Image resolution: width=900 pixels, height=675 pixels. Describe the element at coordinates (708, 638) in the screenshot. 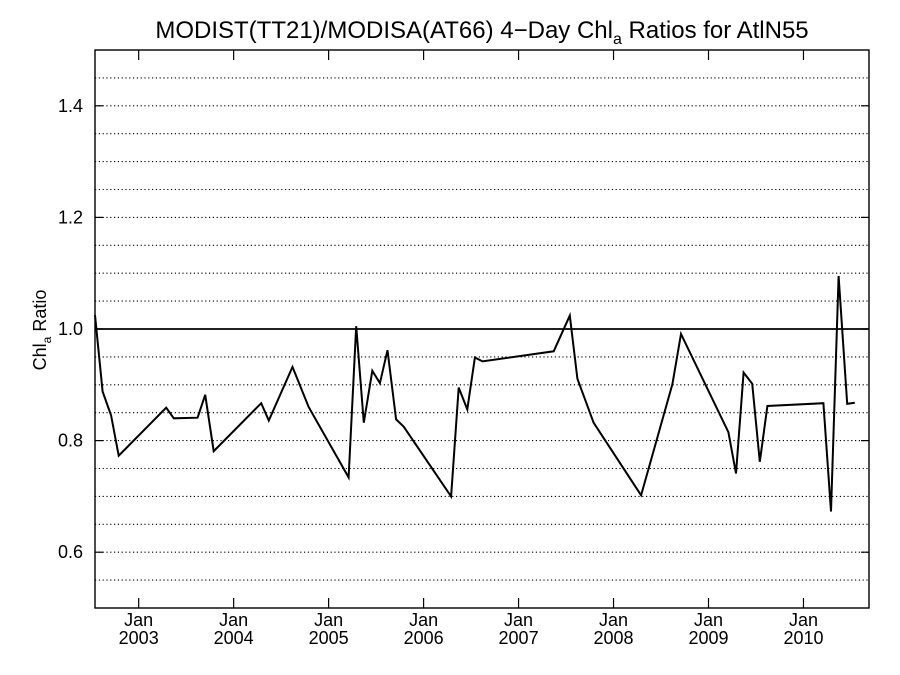

I see `x-tick-year-label: 2009` at that location.